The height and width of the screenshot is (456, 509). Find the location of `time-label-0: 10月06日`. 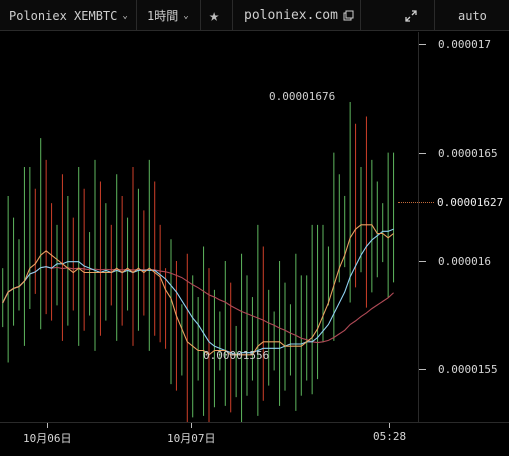

time-label-0: 10月06日 is located at coordinates (47, 438).